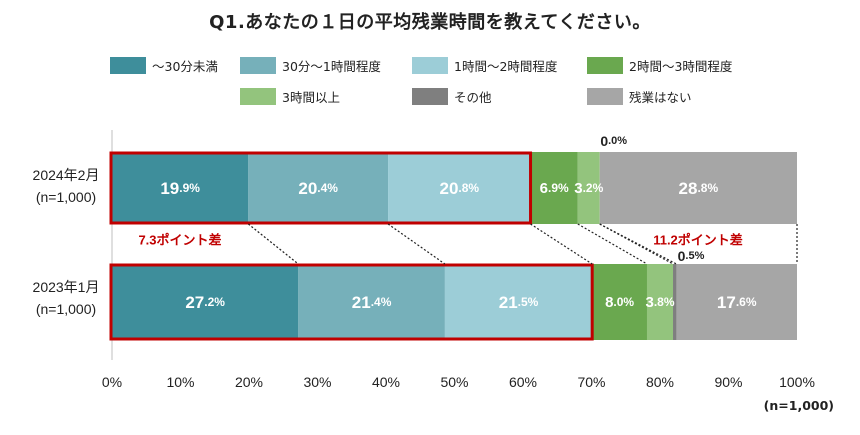 This screenshot has height=435, width=860. Describe the element at coordinates (179, 240) in the screenshot. I see `annotation-label: 7.3ポイント差` at that location.